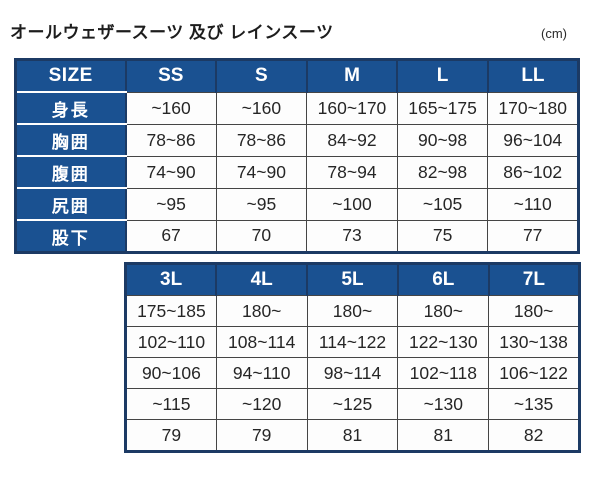 The width and height of the screenshot is (600, 500). What do you see at coordinates (352, 204) in the screenshot?
I see `table-cell: ~100` at bounding box center [352, 204].